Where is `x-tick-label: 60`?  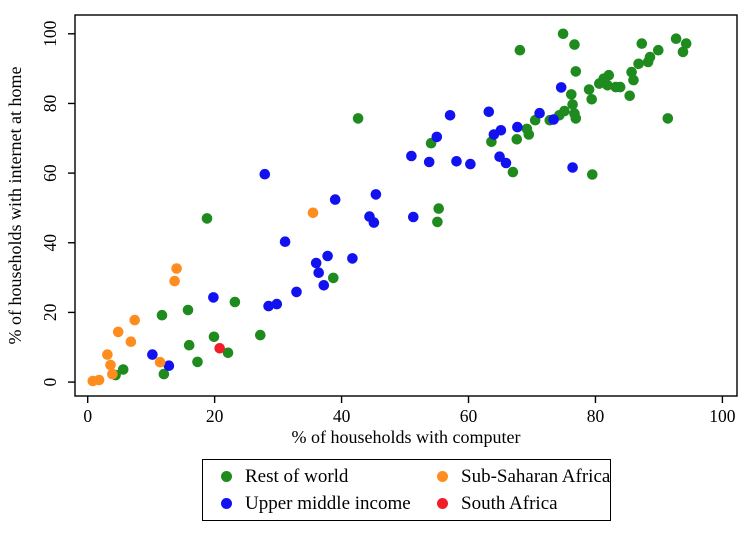
x-tick-label: 60 is located at coordinates (469, 416).